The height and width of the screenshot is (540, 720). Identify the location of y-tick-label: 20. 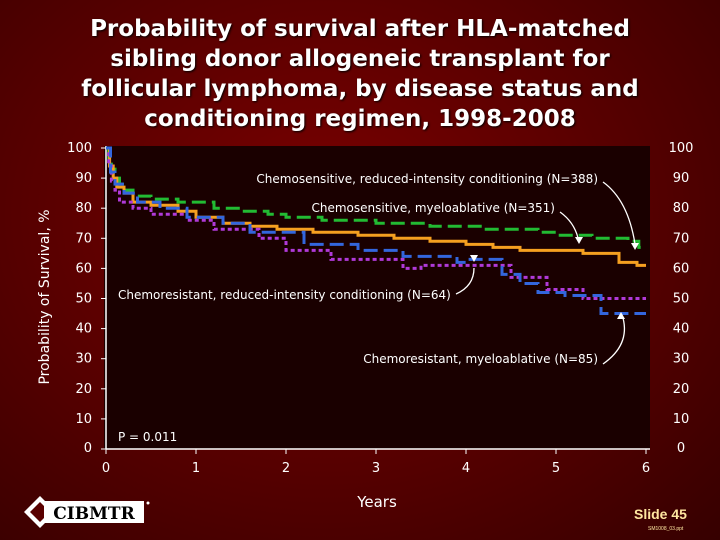
(83, 389).